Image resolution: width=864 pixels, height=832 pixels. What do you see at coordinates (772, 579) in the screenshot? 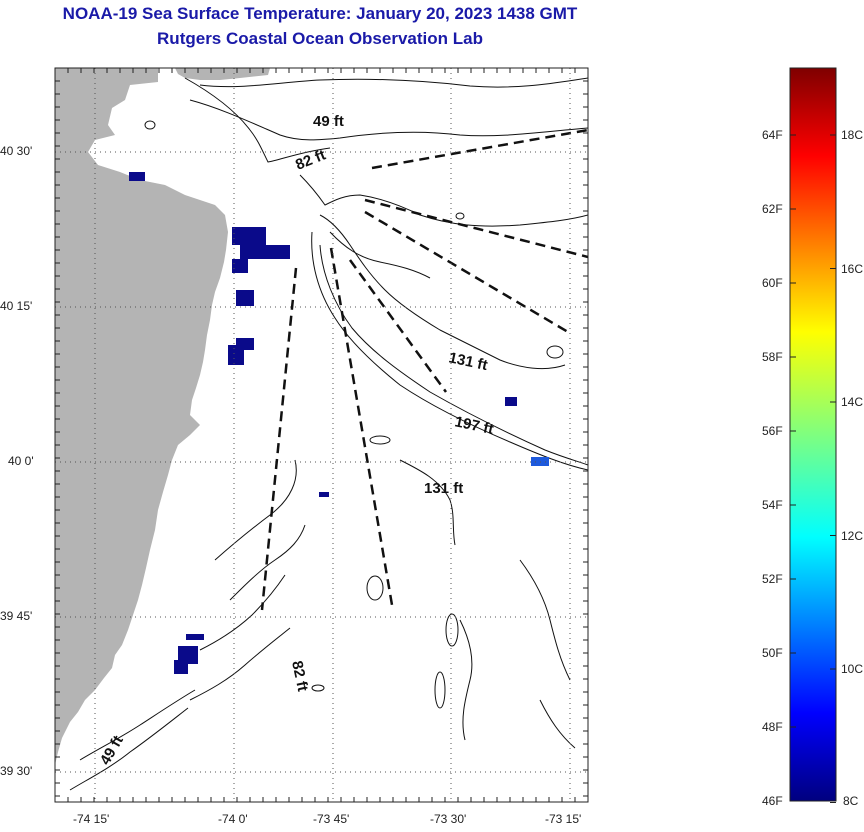
I see `cb-label-52f: 52F` at bounding box center [772, 579].